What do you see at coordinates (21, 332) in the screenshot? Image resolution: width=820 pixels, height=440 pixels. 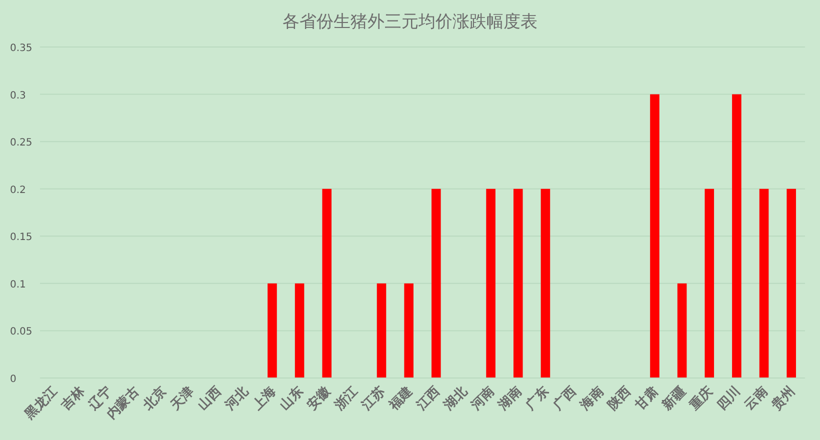 I see `y-tick-label: 0.05` at bounding box center [21, 332].